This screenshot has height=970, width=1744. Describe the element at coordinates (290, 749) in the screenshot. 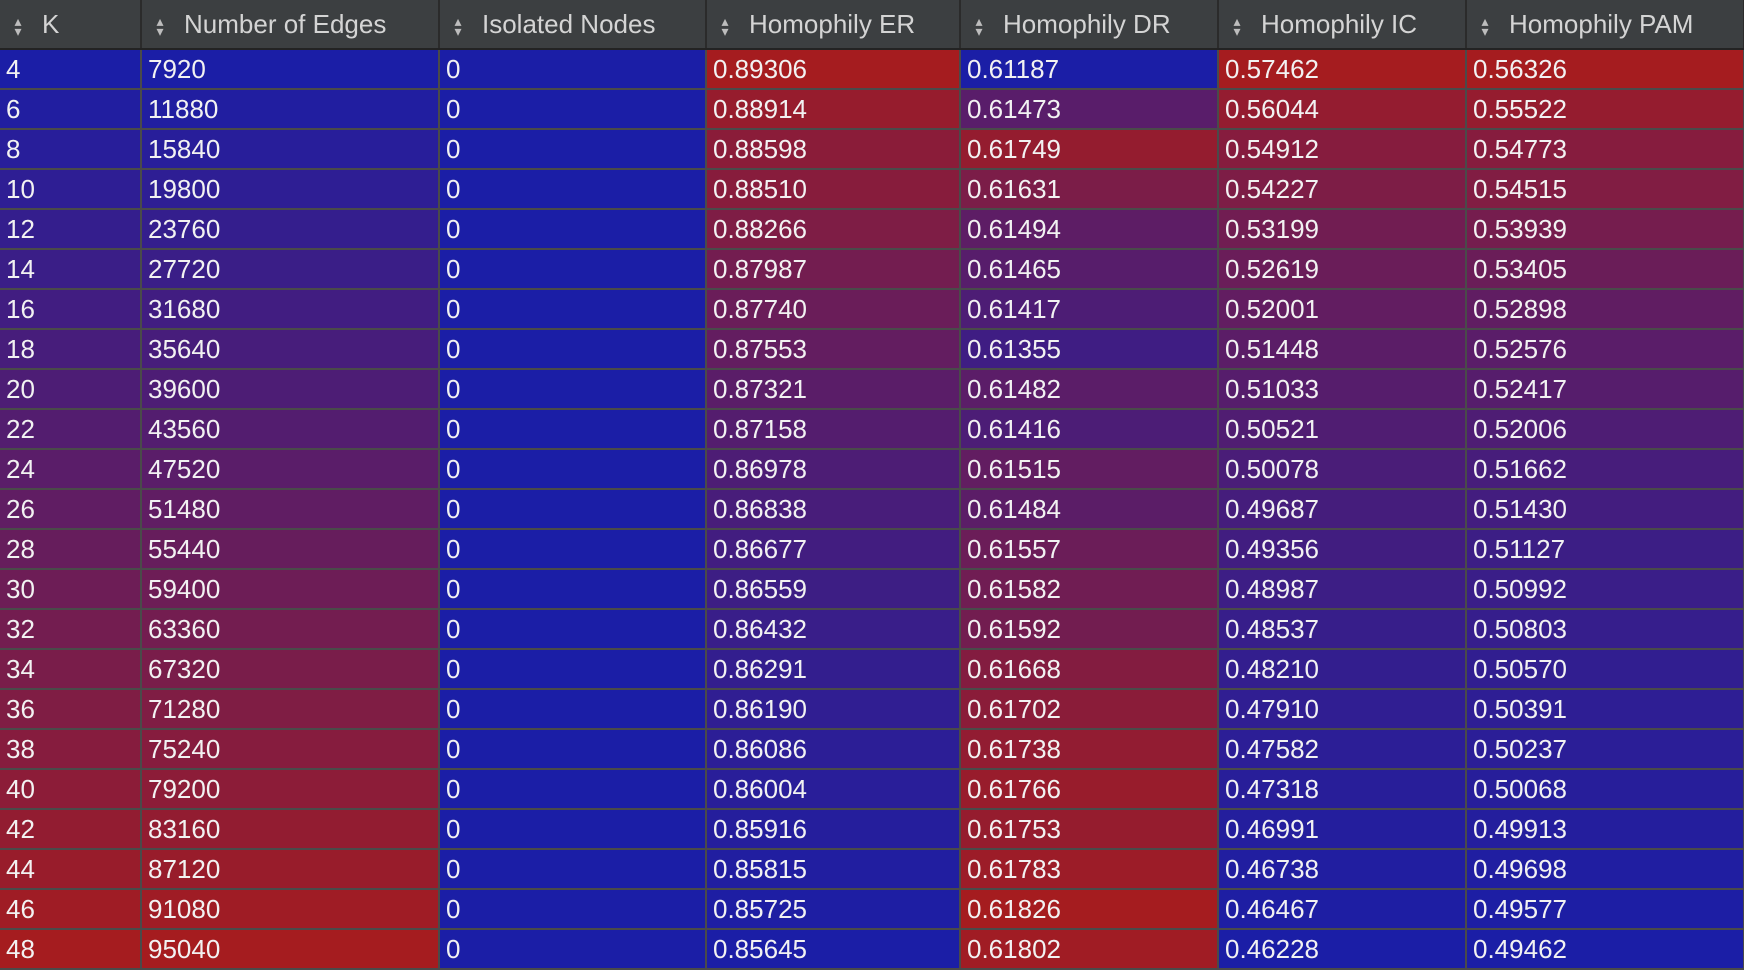

I see `cell-number-of-edges: 75240` at that location.